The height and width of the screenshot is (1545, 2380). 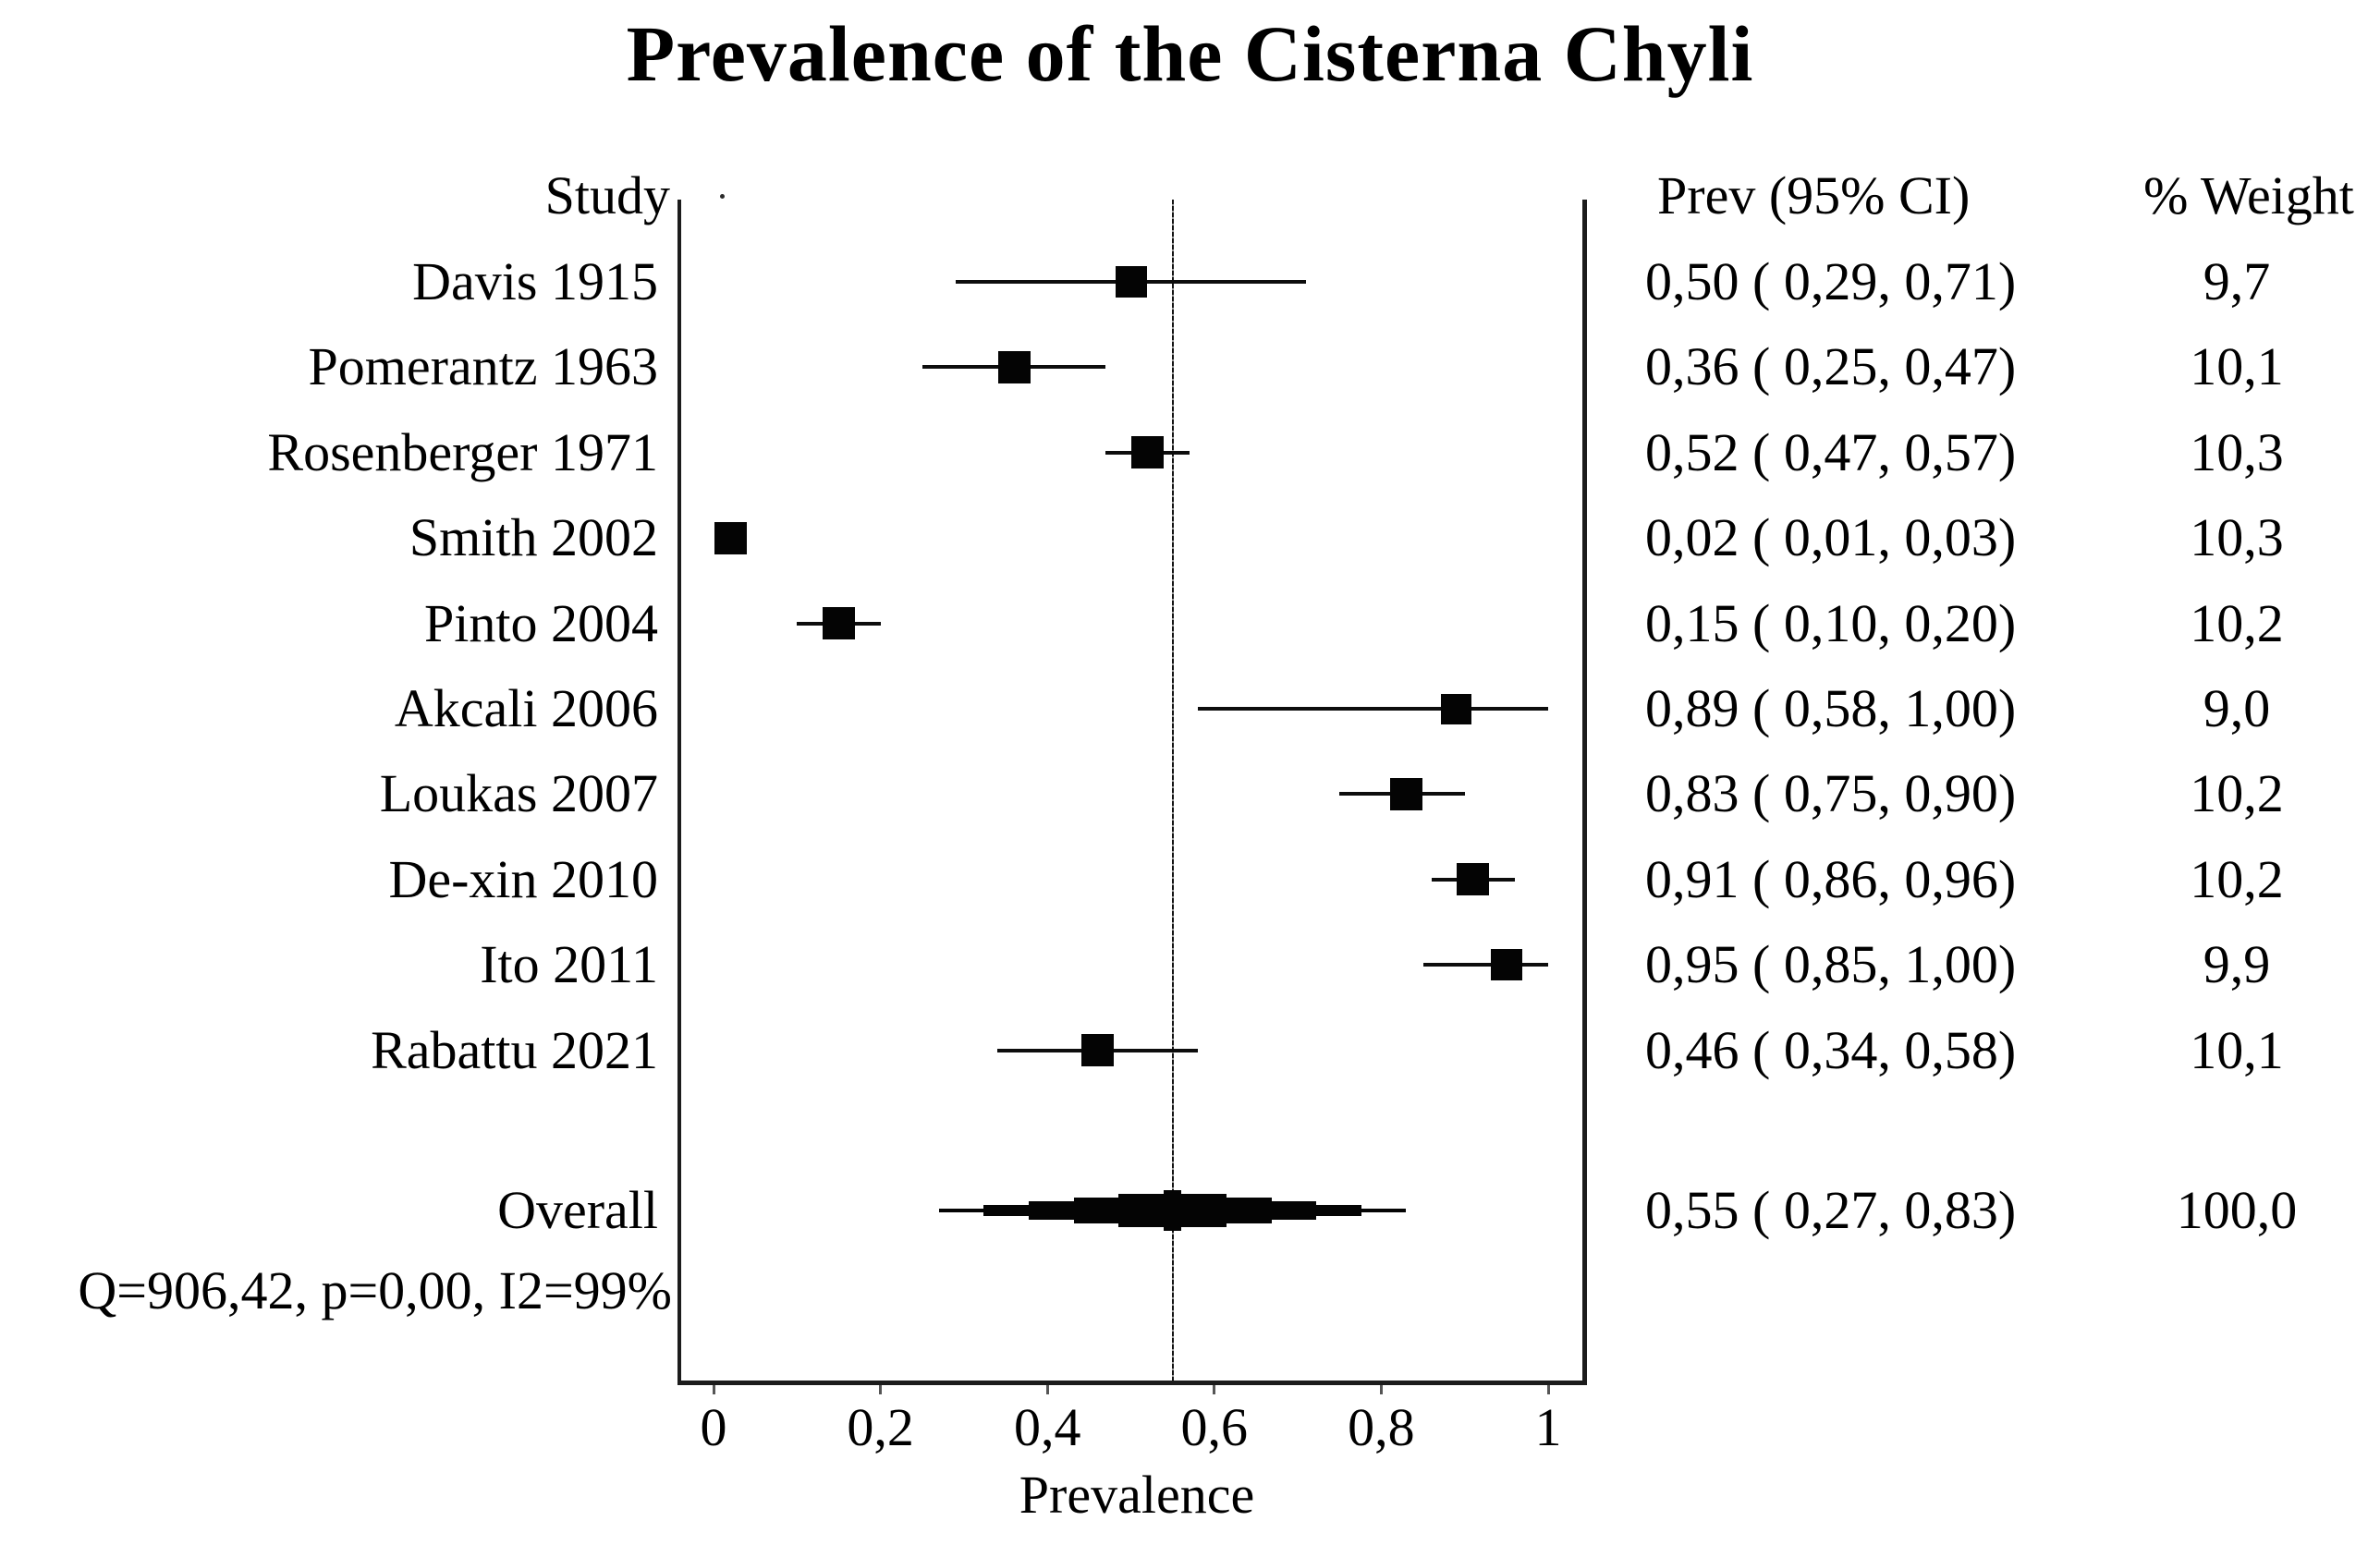 What do you see at coordinates (1831, 964) in the screenshot?
I see `prev-ci-value-8: 0,95 ( 0,85, 1,00)` at bounding box center [1831, 964].